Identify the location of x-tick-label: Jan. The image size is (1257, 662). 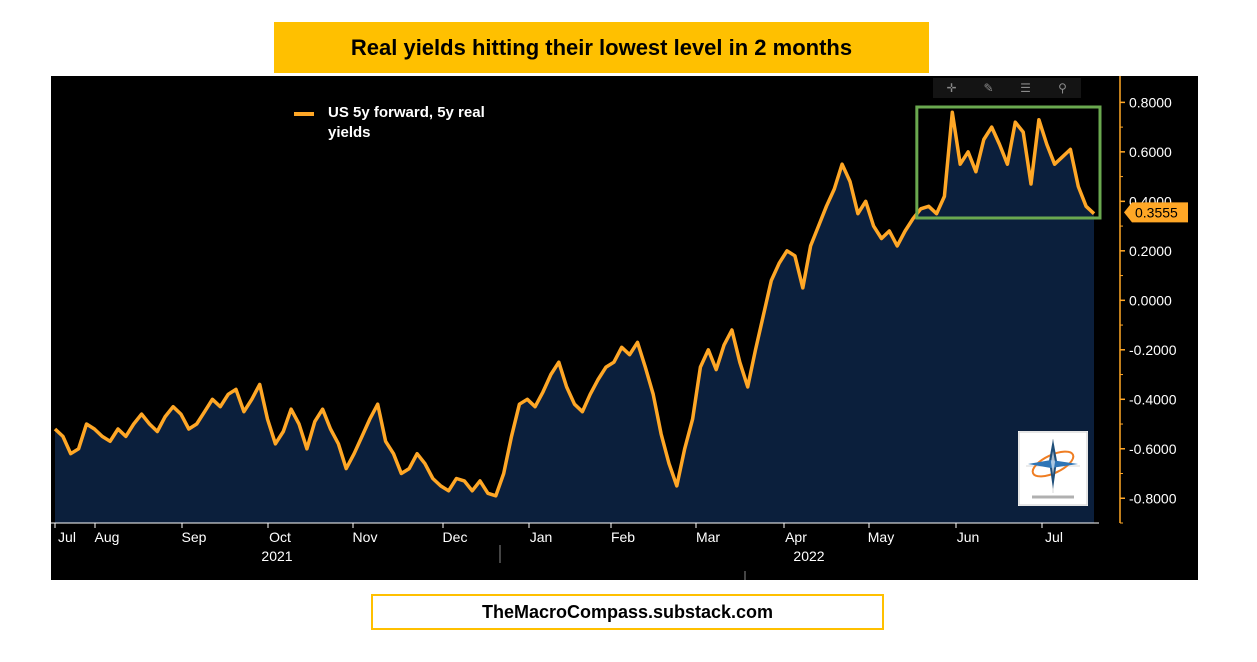
(541, 537).